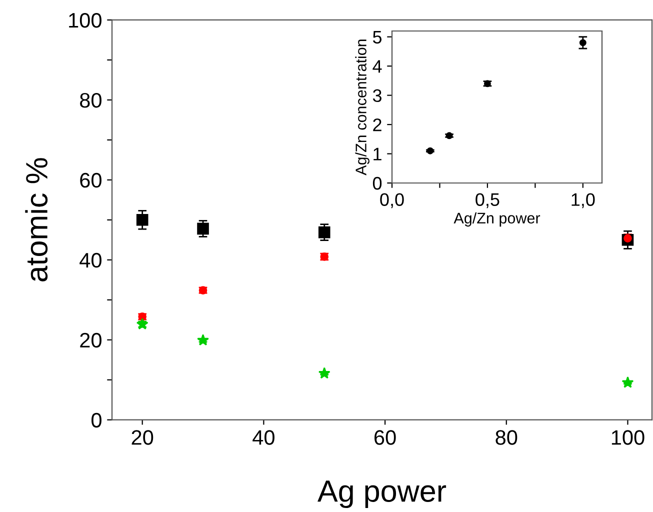 This screenshot has height=512, width=653. Describe the element at coordinates (91, 180) in the screenshot. I see `y-tick-label: 60` at that location.